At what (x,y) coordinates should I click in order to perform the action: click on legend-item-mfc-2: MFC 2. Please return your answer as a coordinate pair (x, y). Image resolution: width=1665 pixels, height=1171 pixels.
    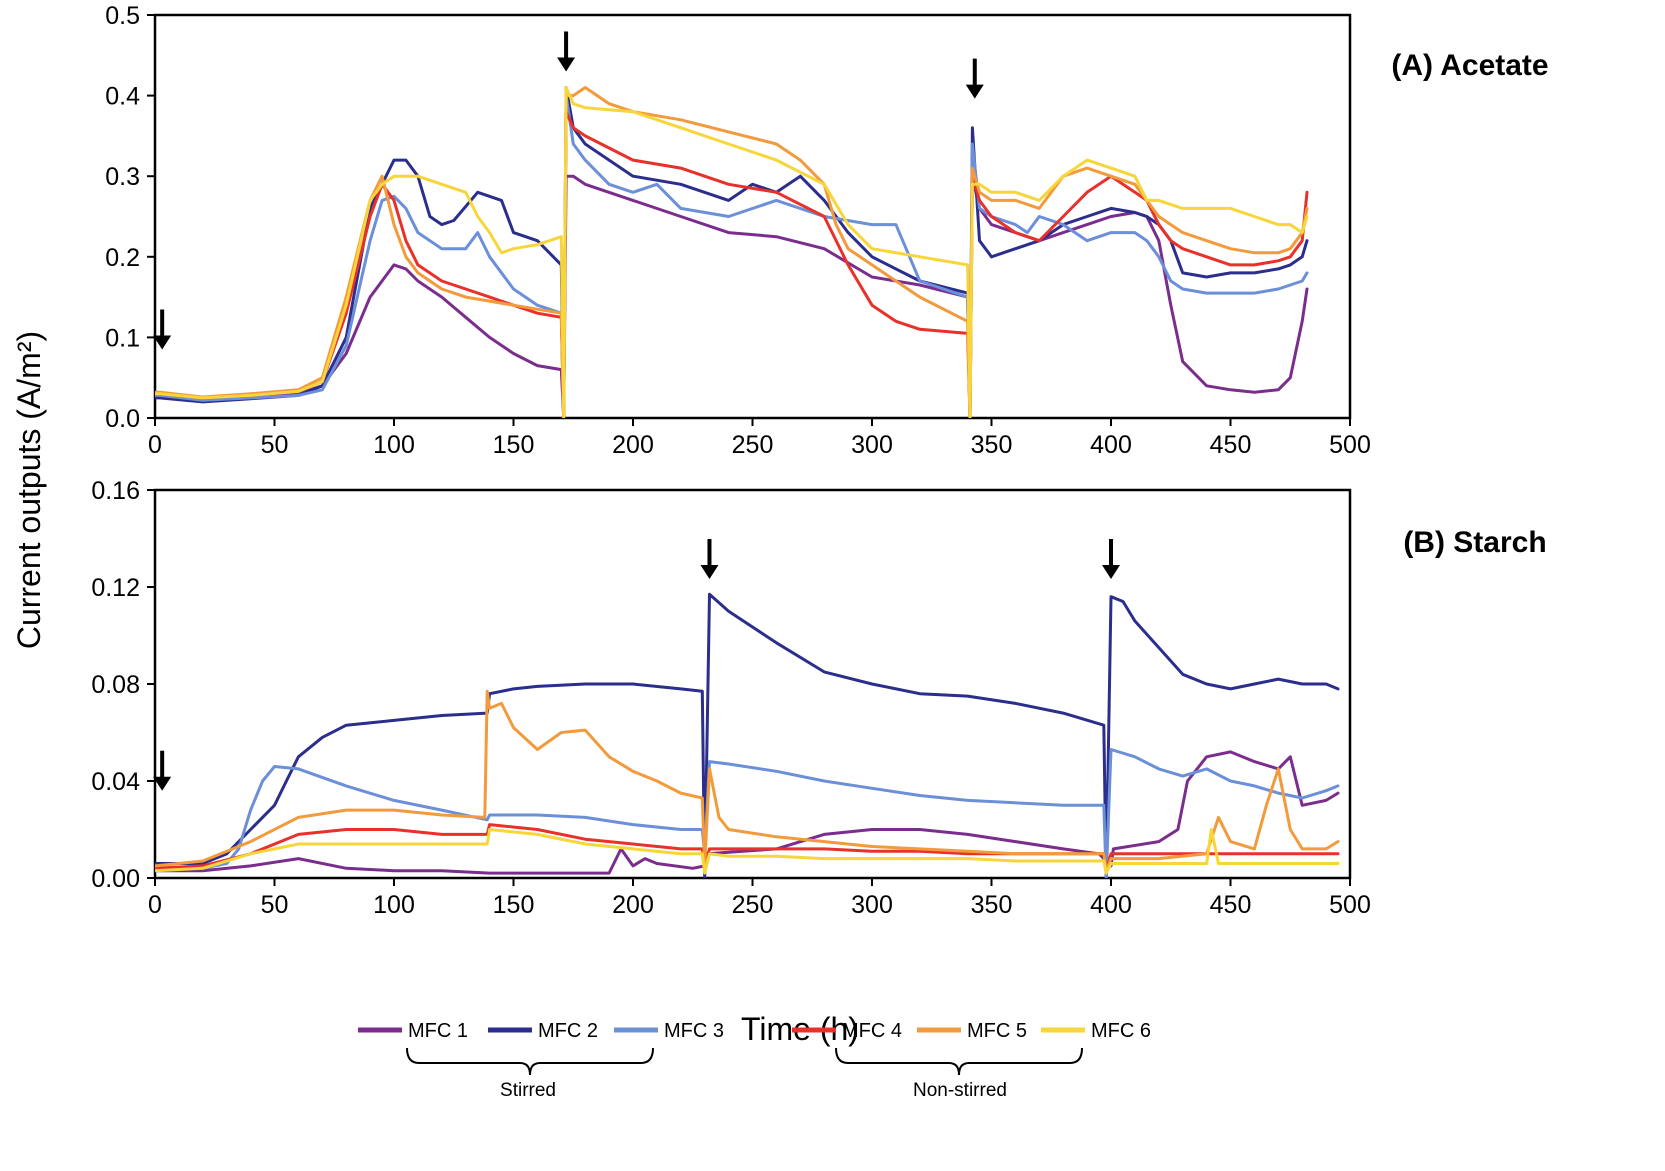
    Looking at the image, I should click on (543, 1031).